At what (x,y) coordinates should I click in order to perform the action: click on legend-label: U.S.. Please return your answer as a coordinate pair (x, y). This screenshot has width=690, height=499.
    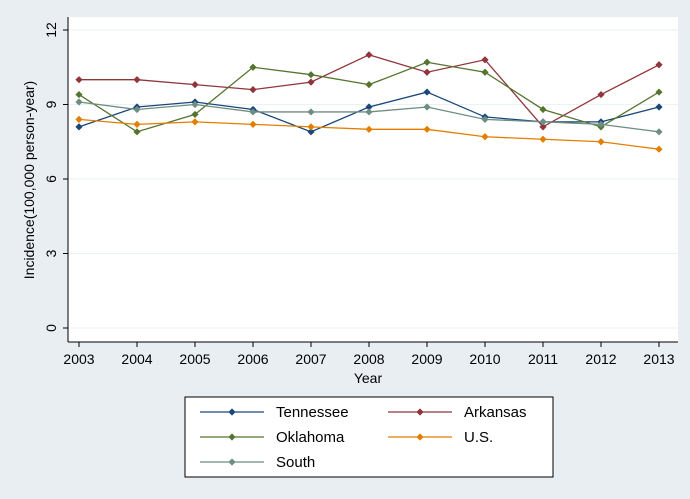
    Looking at the image, I should click on (478, 437).